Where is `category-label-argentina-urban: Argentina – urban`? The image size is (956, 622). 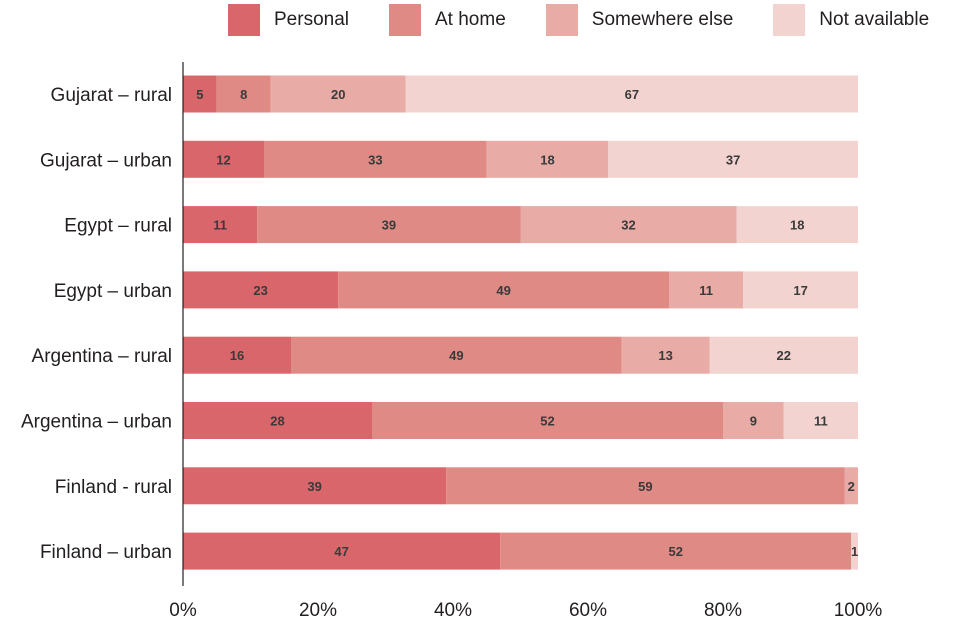
category-label-argentina-urban: Argentina – urban is located at coordinates (96, 422).